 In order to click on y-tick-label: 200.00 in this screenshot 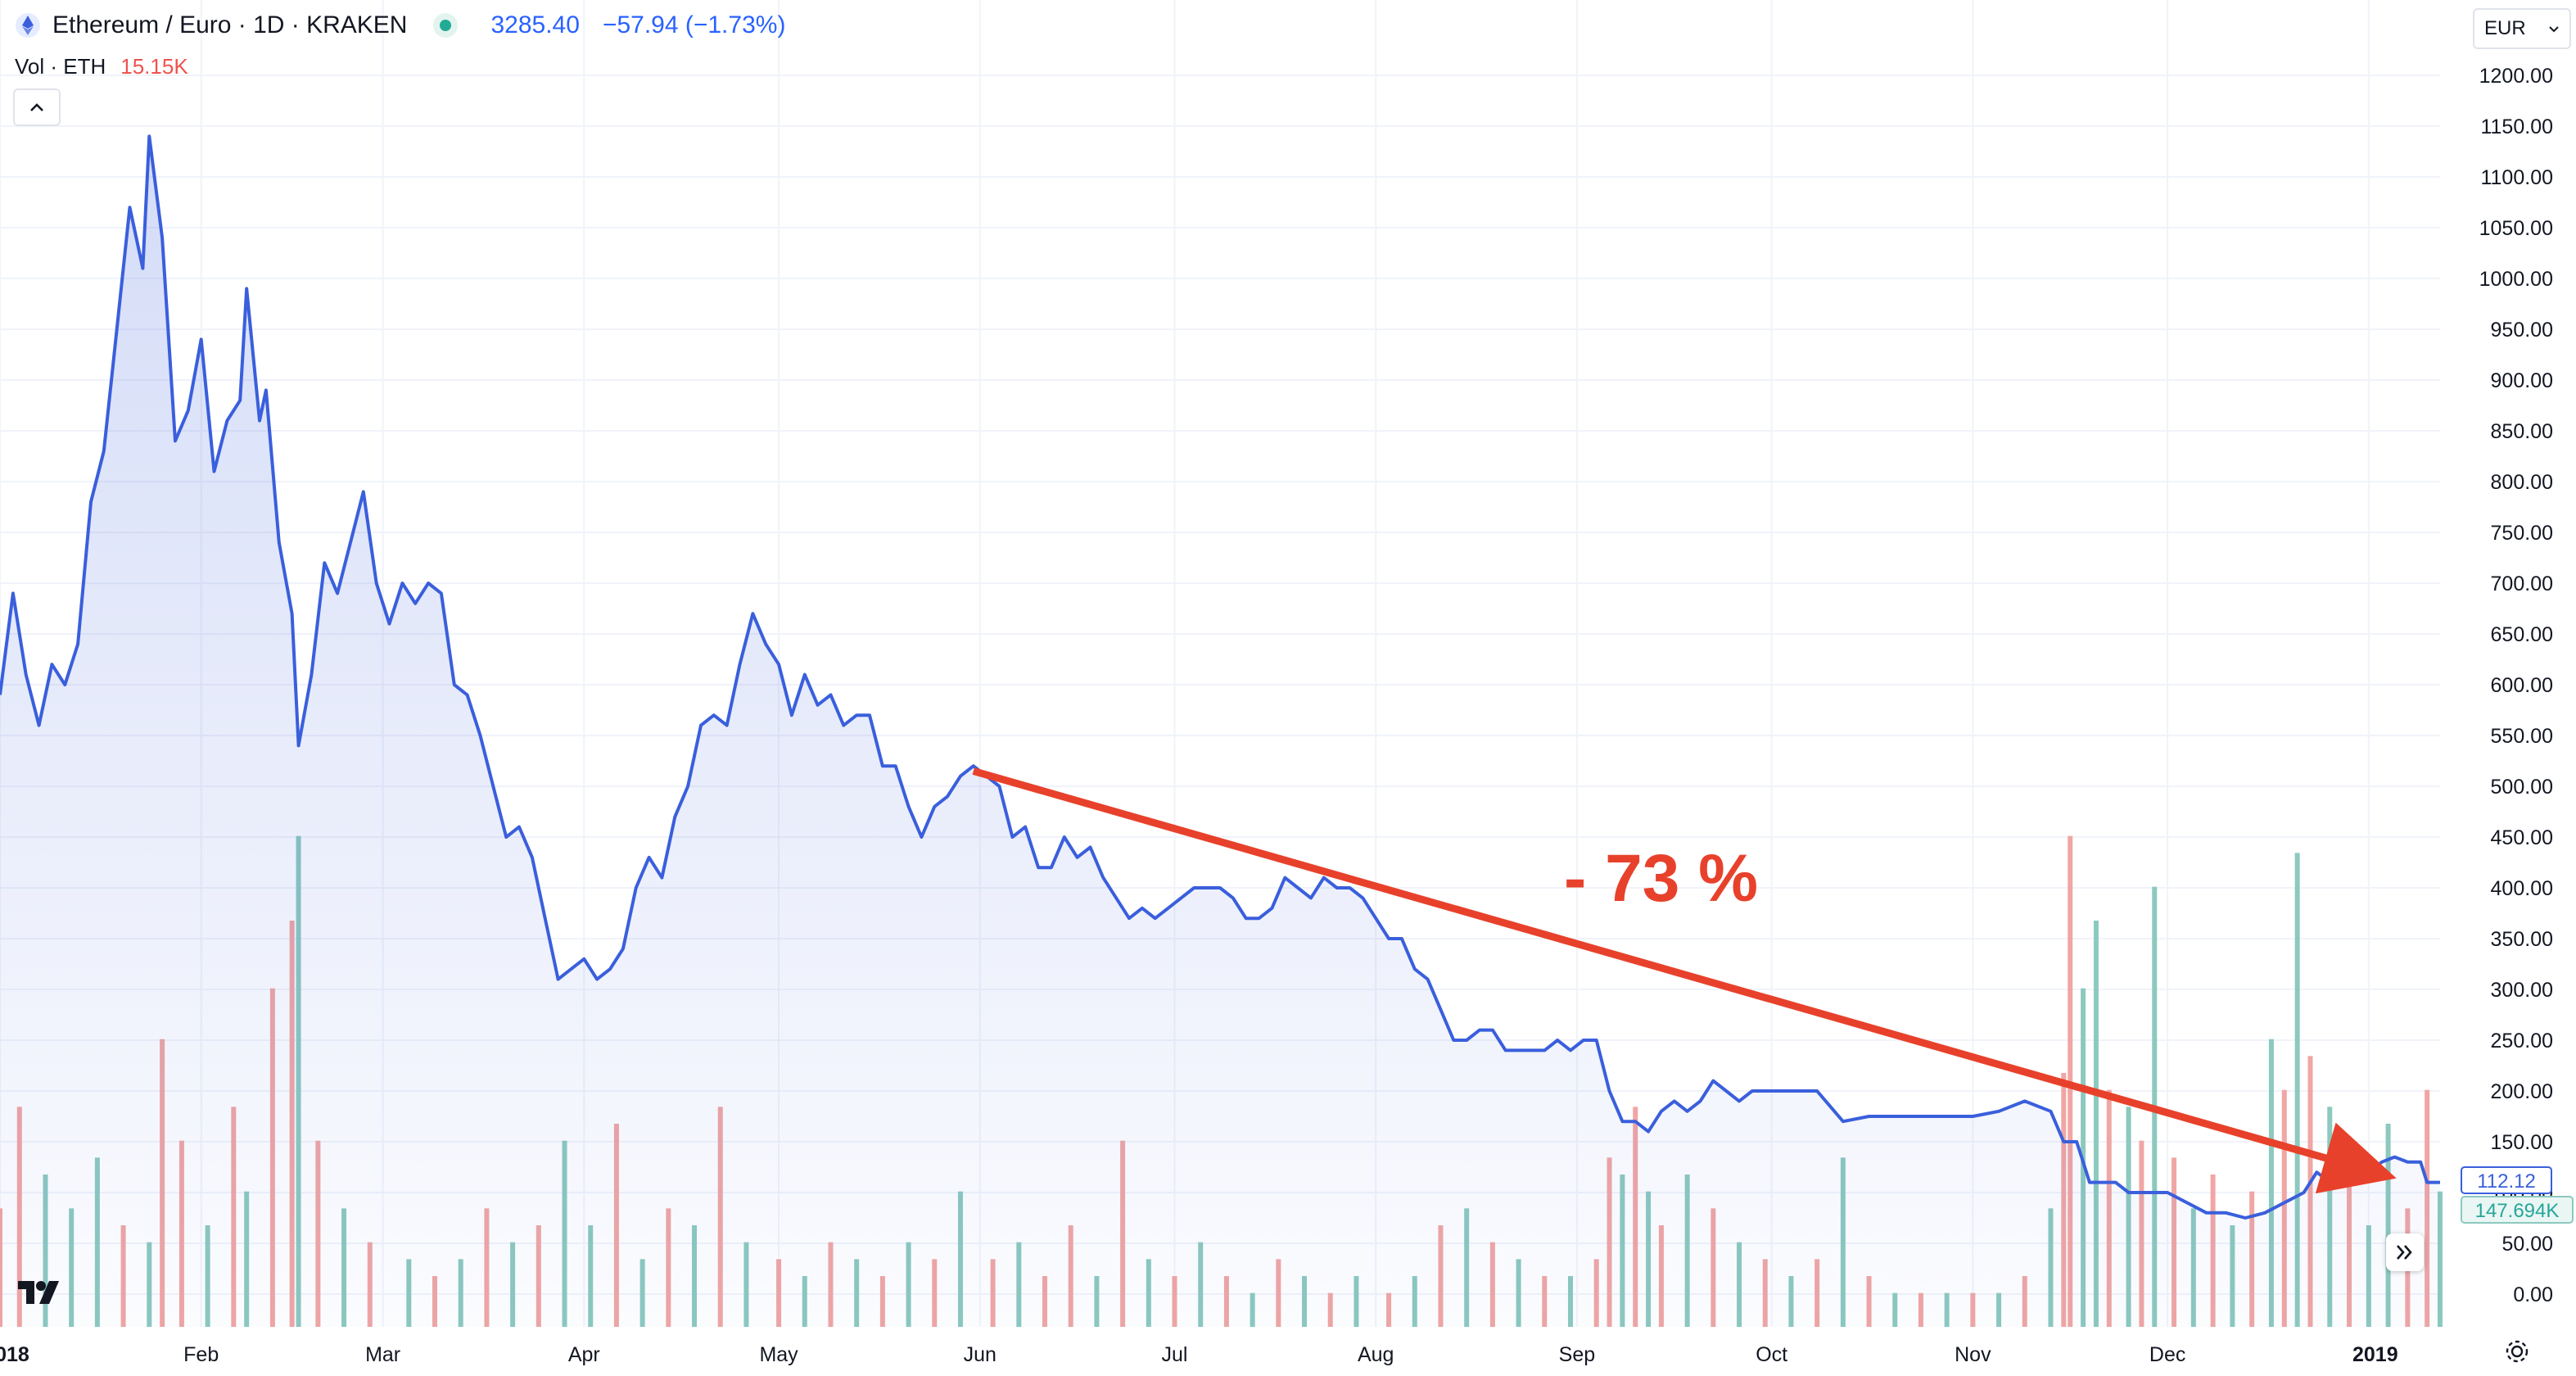, I will do `click(2522, 1091)`.